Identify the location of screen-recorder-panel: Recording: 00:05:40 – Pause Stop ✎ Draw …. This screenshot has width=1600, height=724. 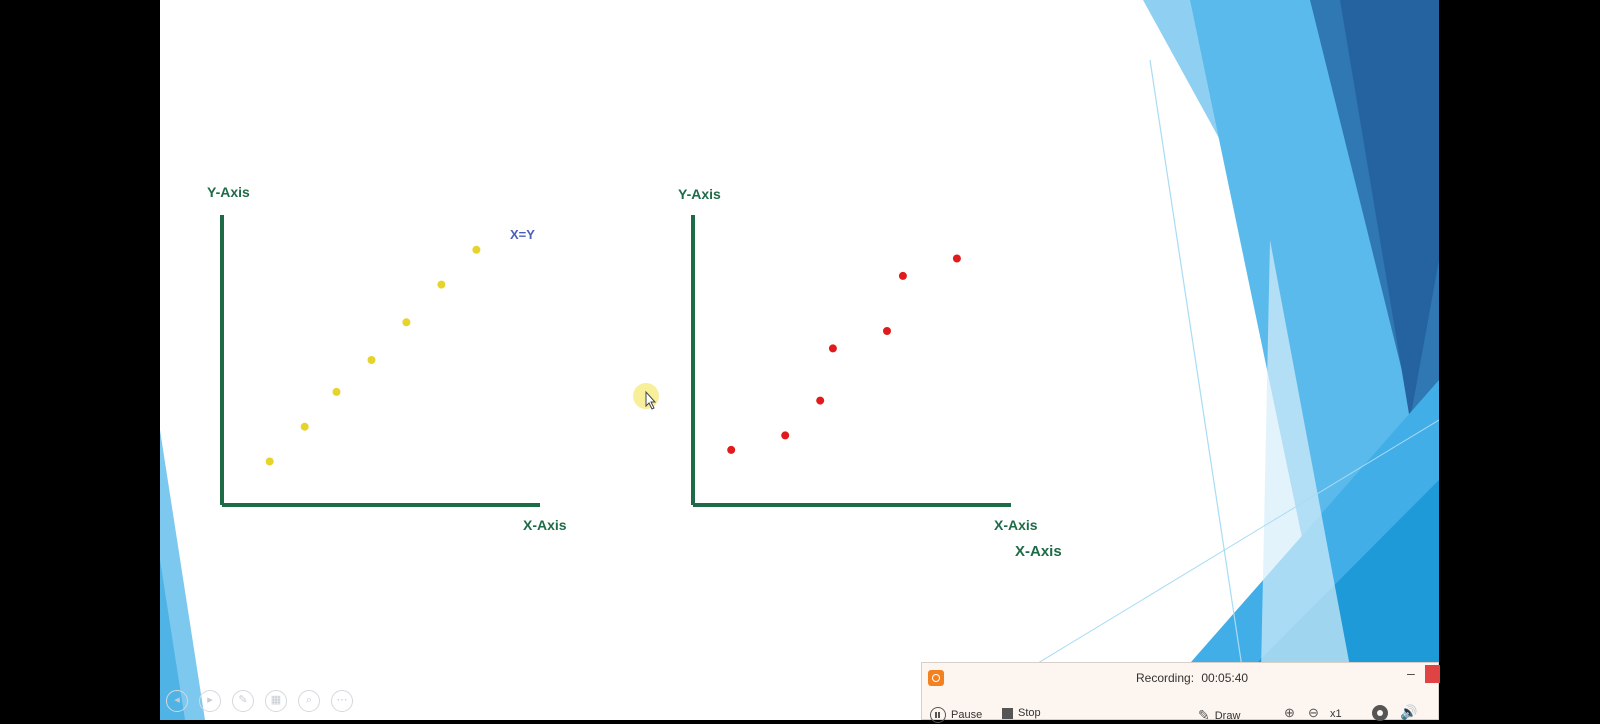
(1180, 692).